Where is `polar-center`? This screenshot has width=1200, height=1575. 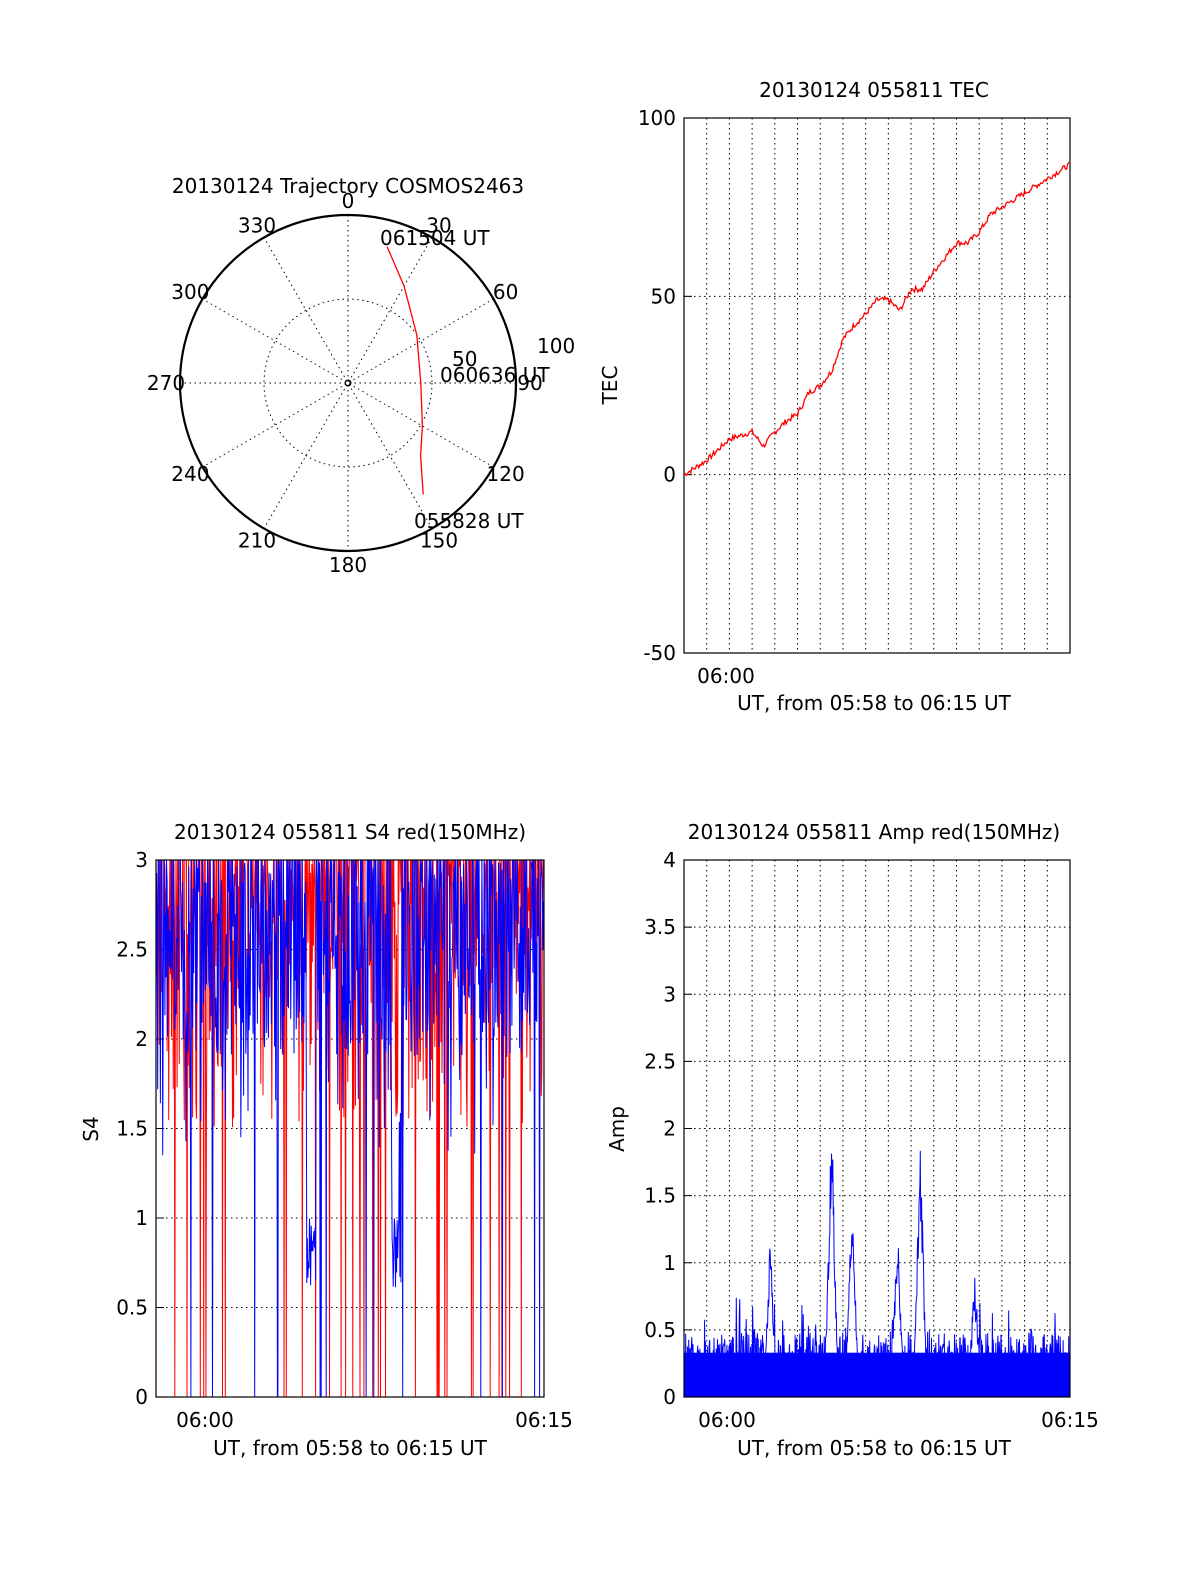 polar-center is located at coordinates (348, 383).